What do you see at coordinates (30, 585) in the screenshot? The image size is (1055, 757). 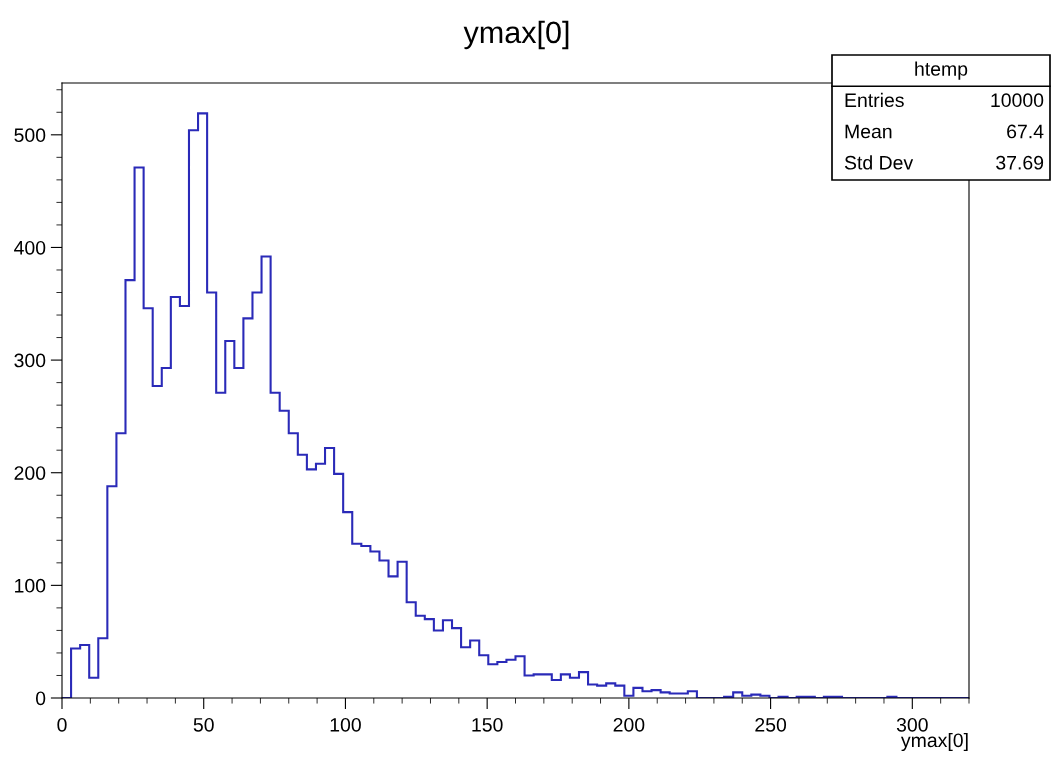 I see `y-tick-label: 100` at bounding box center [30, 585].